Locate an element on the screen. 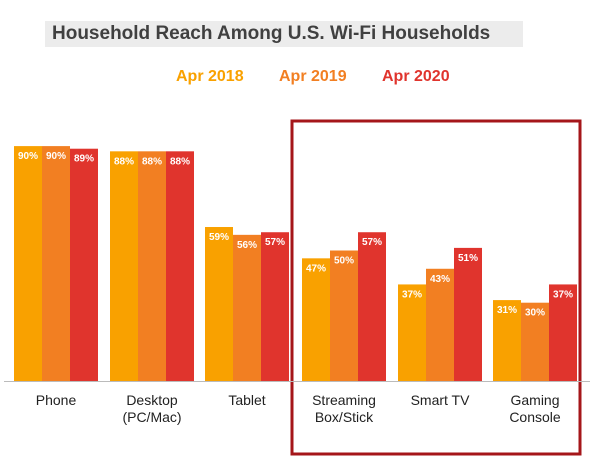 The width and height of the screenshot is (594, 463). data-label-gaming-console-apr-2020: 37% is located at coordinates (563, 294).